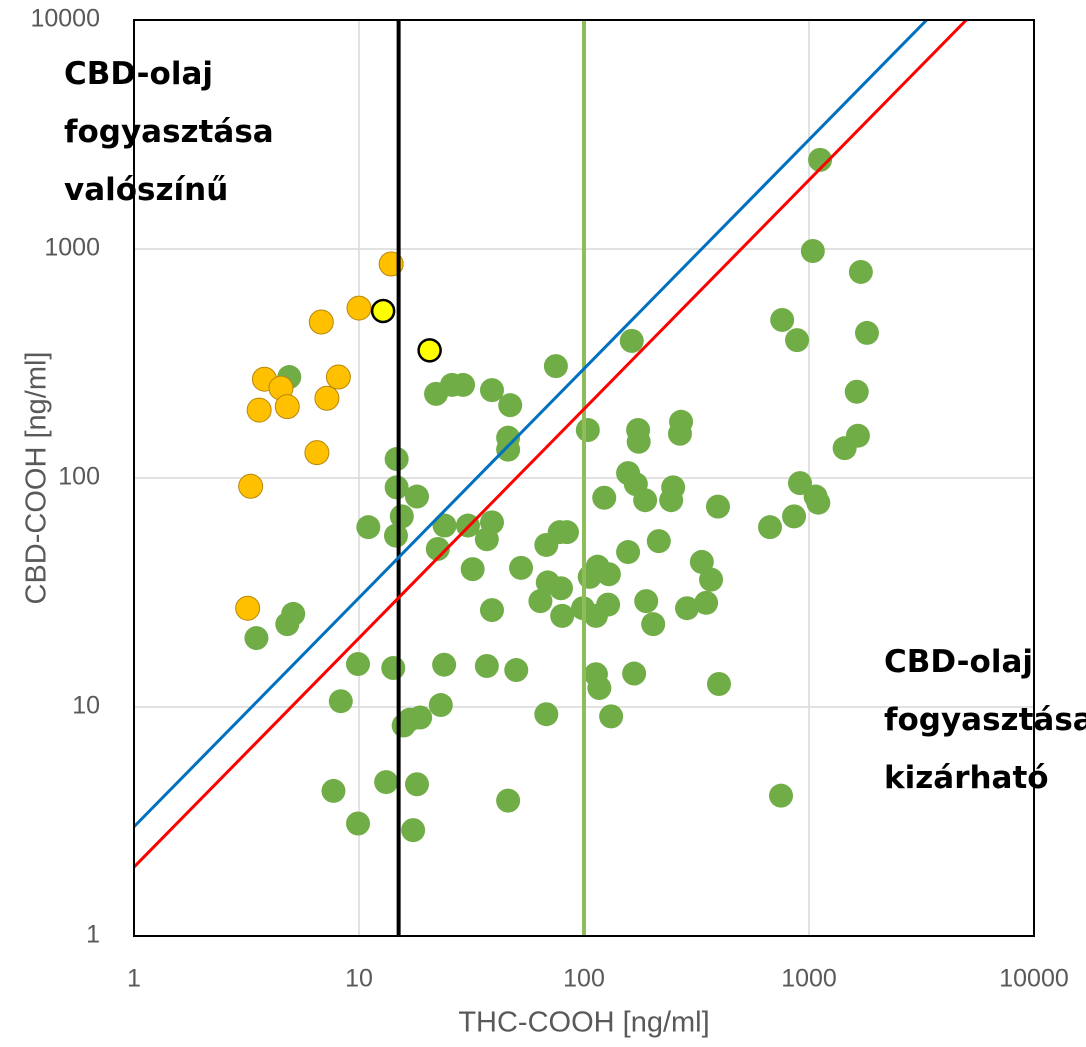 This screenshot has width=1086, height=1047. What do you see at coordinates (65, 19) in the screenshot?
I see `y-tick-label: 10000` at bounding box center [65, 19].